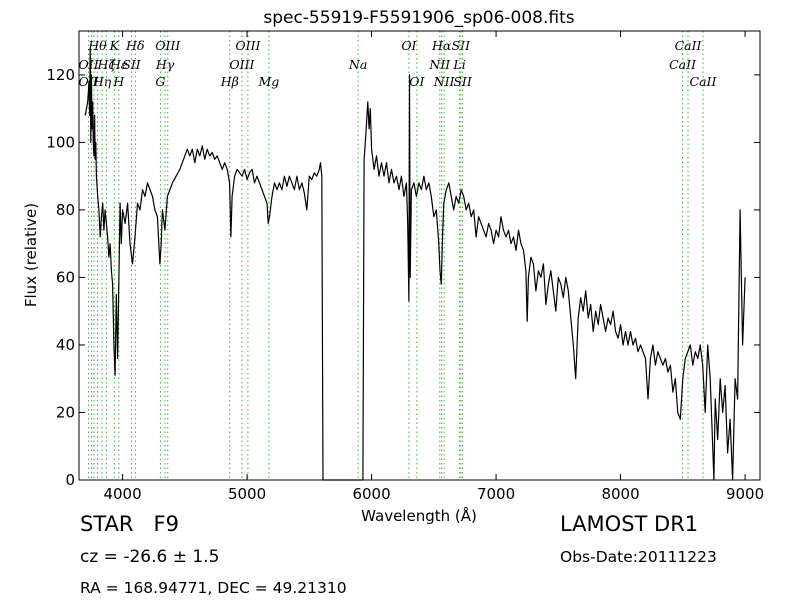 The width and height of the screenshot is (800, 600). I want to click on y-tick-label-0: 0, so click(70, 480).